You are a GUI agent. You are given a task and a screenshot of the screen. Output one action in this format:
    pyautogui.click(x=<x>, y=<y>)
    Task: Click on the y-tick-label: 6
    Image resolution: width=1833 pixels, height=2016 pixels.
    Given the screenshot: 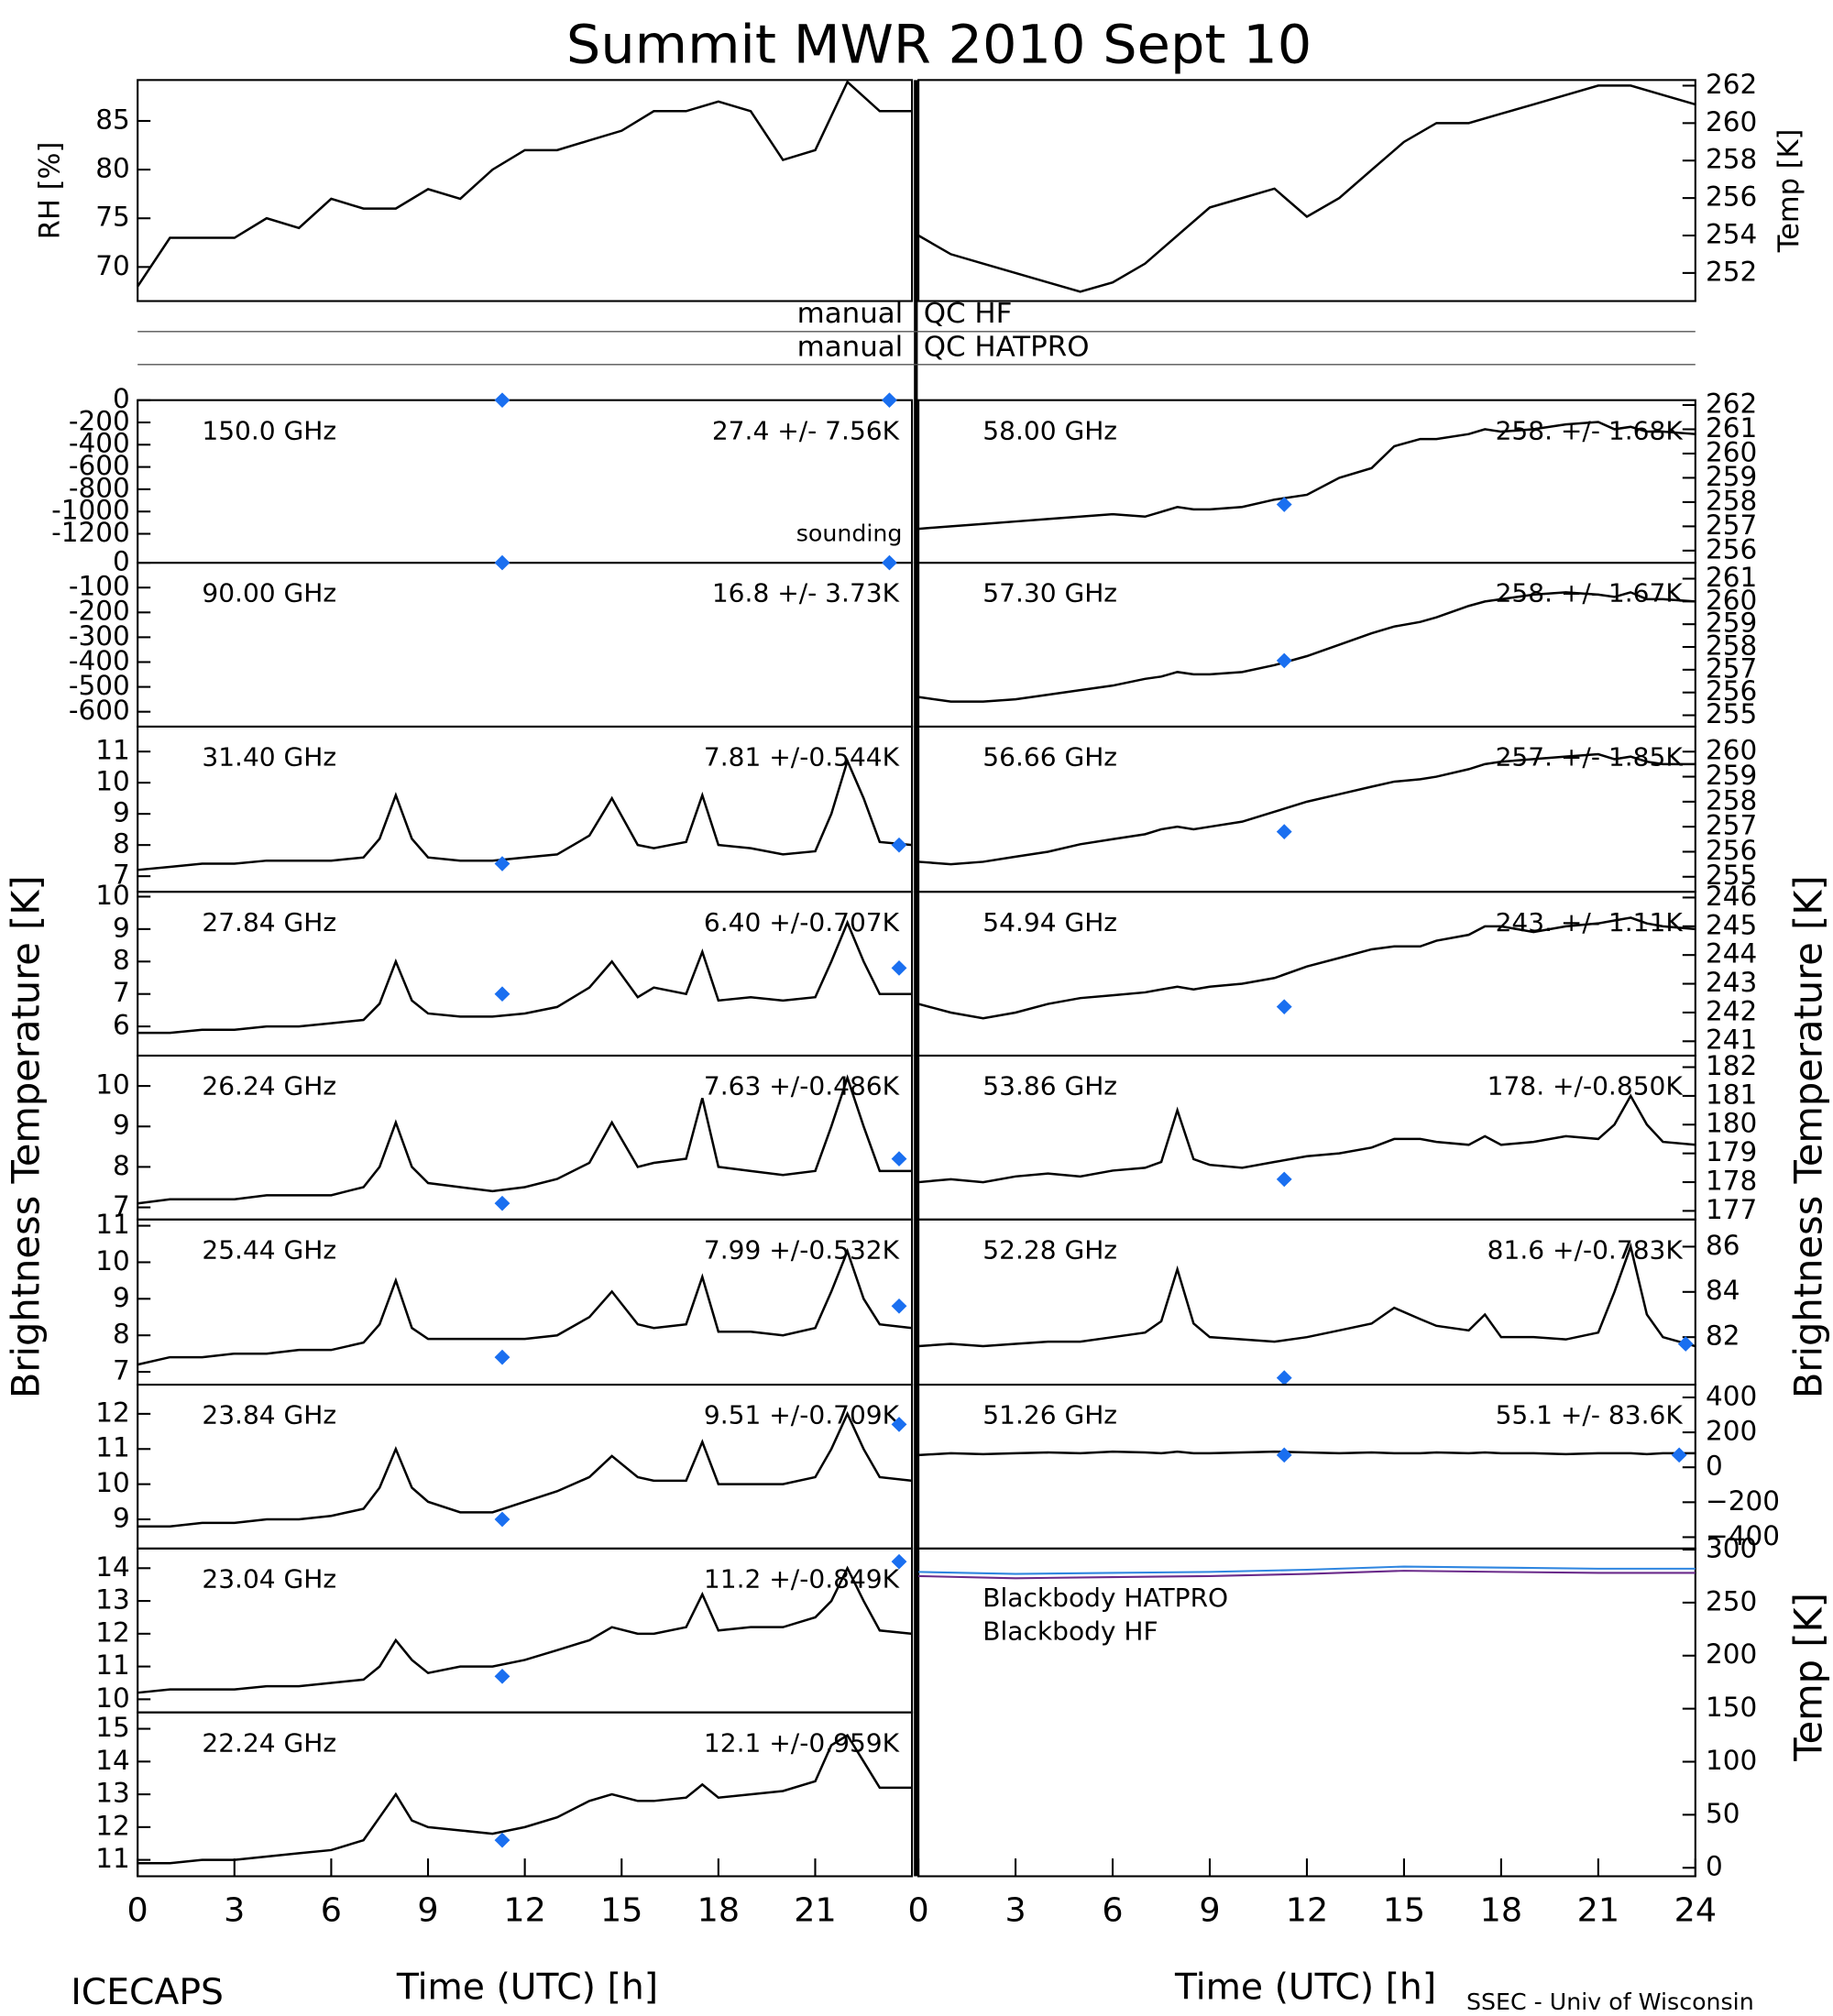 What is the action you would take?
    pyautogui.click(x=121, y=1025)
    